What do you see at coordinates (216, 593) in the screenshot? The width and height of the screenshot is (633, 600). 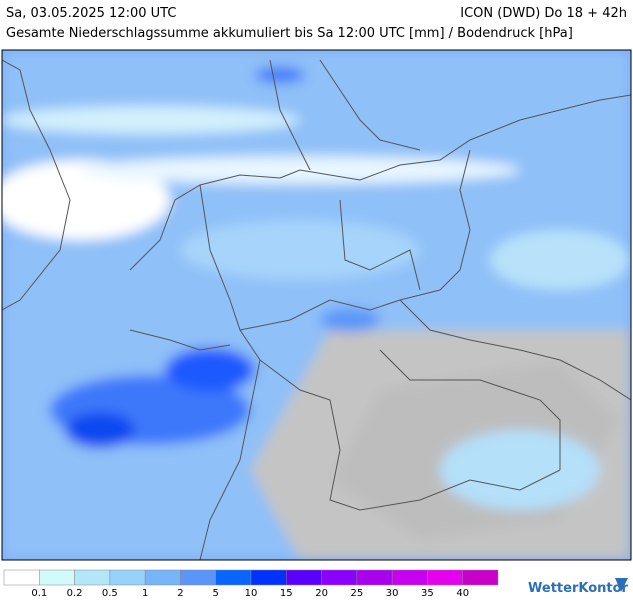 I see `legend-label: 5` at bounding box center [216, 593].